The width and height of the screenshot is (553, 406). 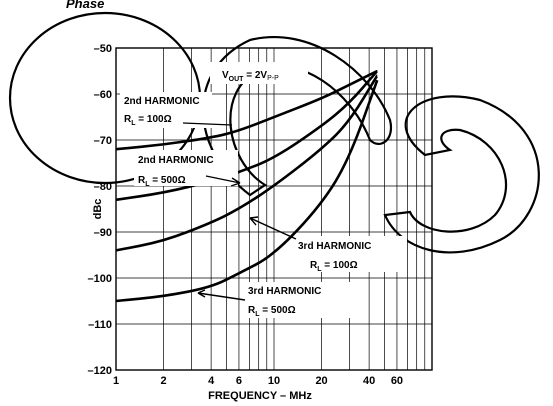 I want to click on chart-title-fragment: Phase, so click(x=85, y=5).